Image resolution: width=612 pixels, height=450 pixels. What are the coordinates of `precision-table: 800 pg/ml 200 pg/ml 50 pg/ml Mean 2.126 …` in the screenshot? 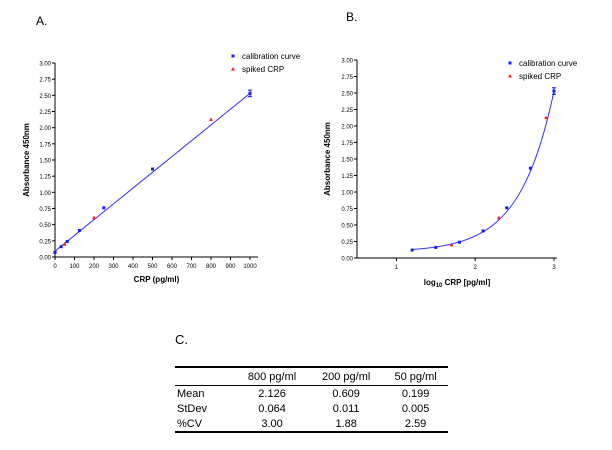 It's located at (311, 399).